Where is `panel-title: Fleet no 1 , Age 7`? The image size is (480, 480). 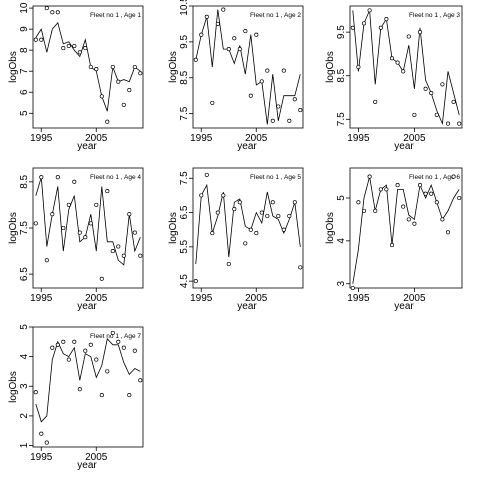
panel-title: Fleet no 1 , Age 7 is located at coordinates (115, 336).